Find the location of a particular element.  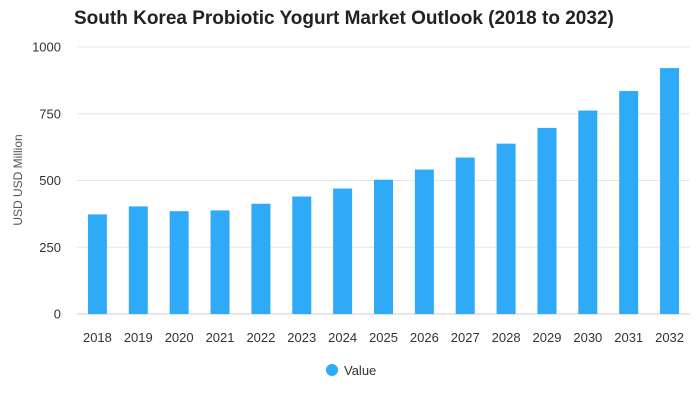

x-tick-label: 2032 is located at coordinates (669, 337).